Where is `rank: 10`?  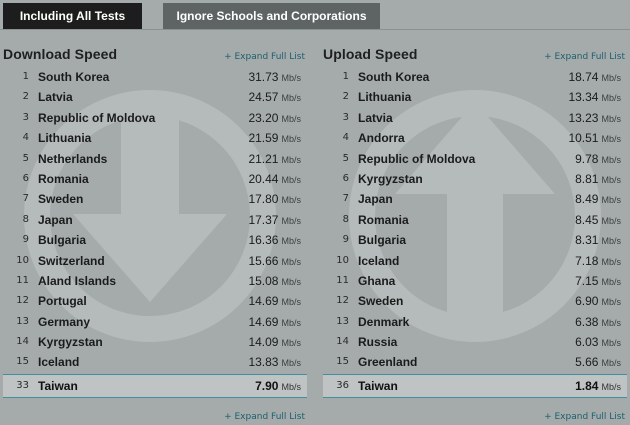 rank: 10 is located at coordinates (22, 260).